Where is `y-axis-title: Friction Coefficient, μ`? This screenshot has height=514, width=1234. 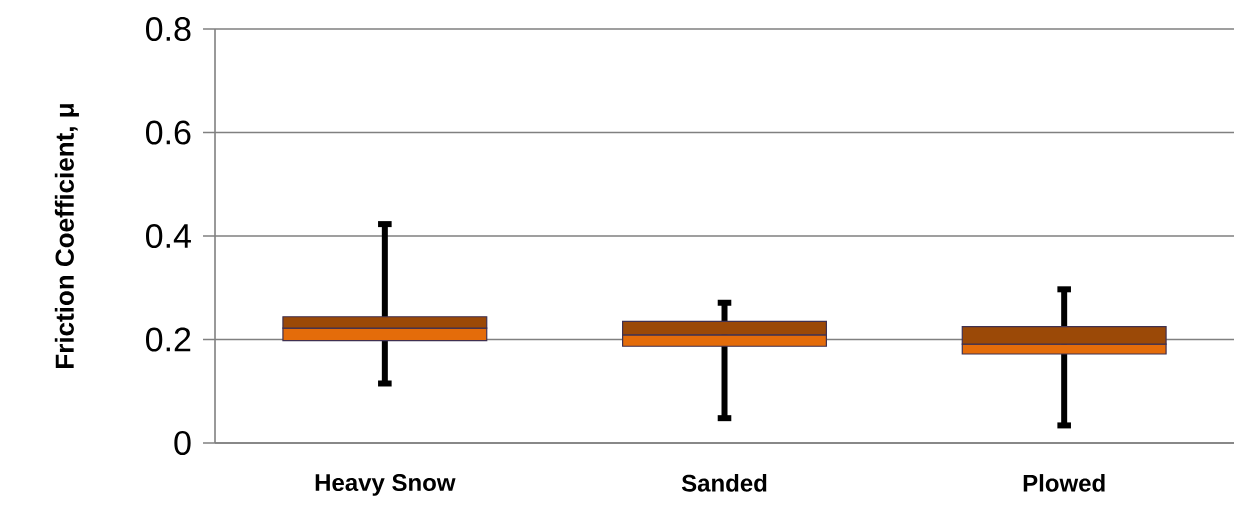
y-axis-title: Friction Coefficient, μ is located at coordinates (66, 236).